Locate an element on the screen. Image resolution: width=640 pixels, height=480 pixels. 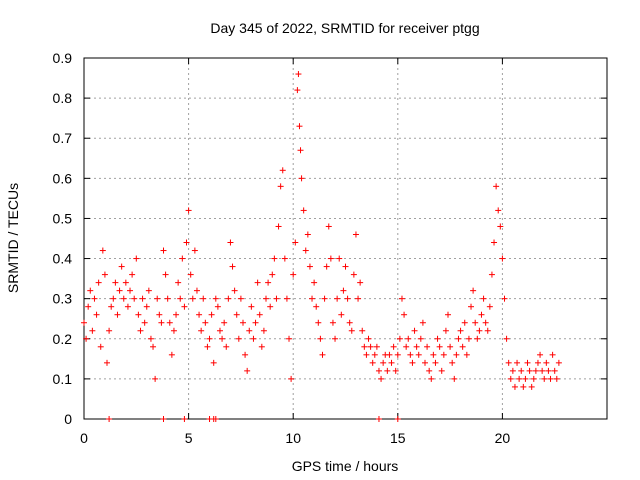
x-tick-label: 5 is located at coordinates (189, 438).